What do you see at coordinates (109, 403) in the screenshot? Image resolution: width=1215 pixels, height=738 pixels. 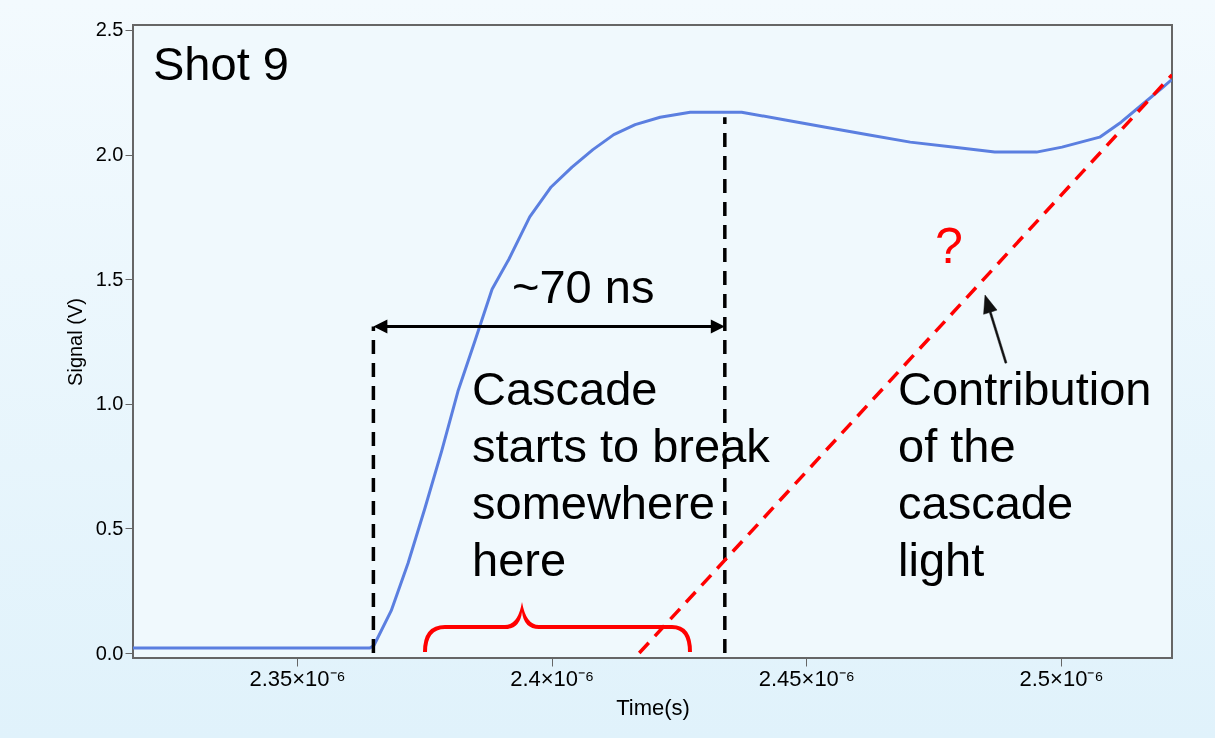 I see `y-tick-label: 1.0` at bounding box center [109, 403].